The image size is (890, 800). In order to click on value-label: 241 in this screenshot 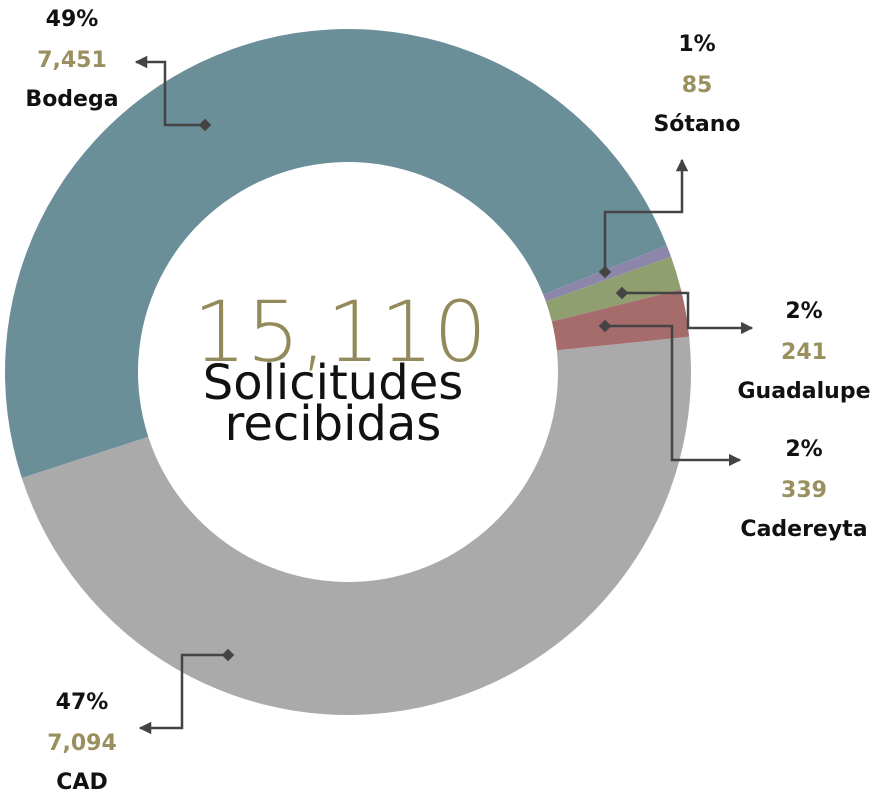, I will do `click(804, 352)`.